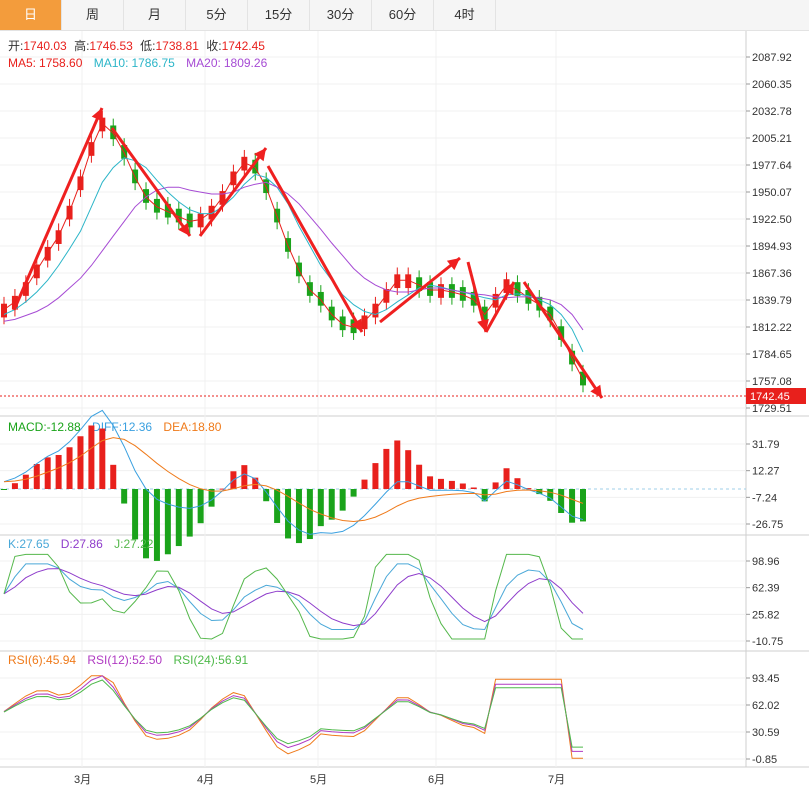 This screenshot has height=798, width=809. I want to click on macd-y-ticks: 31.79 12.27 -7.24 -26.75, so click(764, 485).